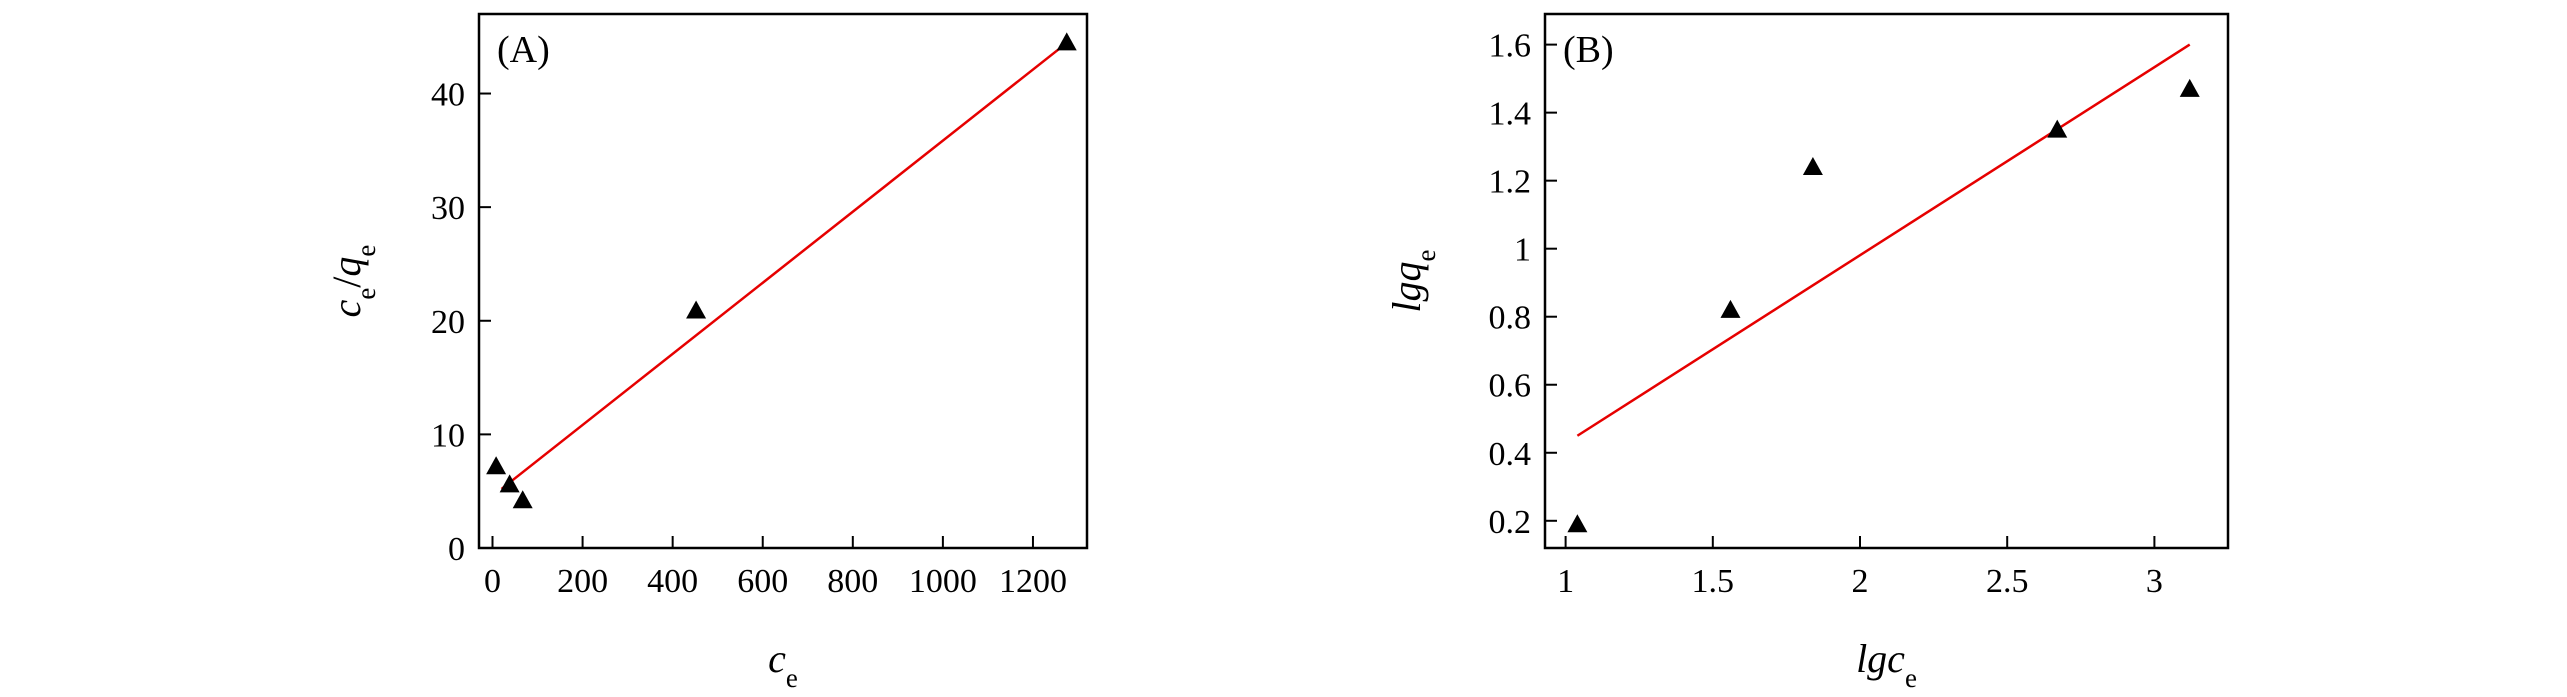 The width and height of the screenshot is (2567, 697). What do you see at coordinates (1588, 50) in the screenshot?
I see `panel-b-label: (B)` at bounding box center [1588, 50].